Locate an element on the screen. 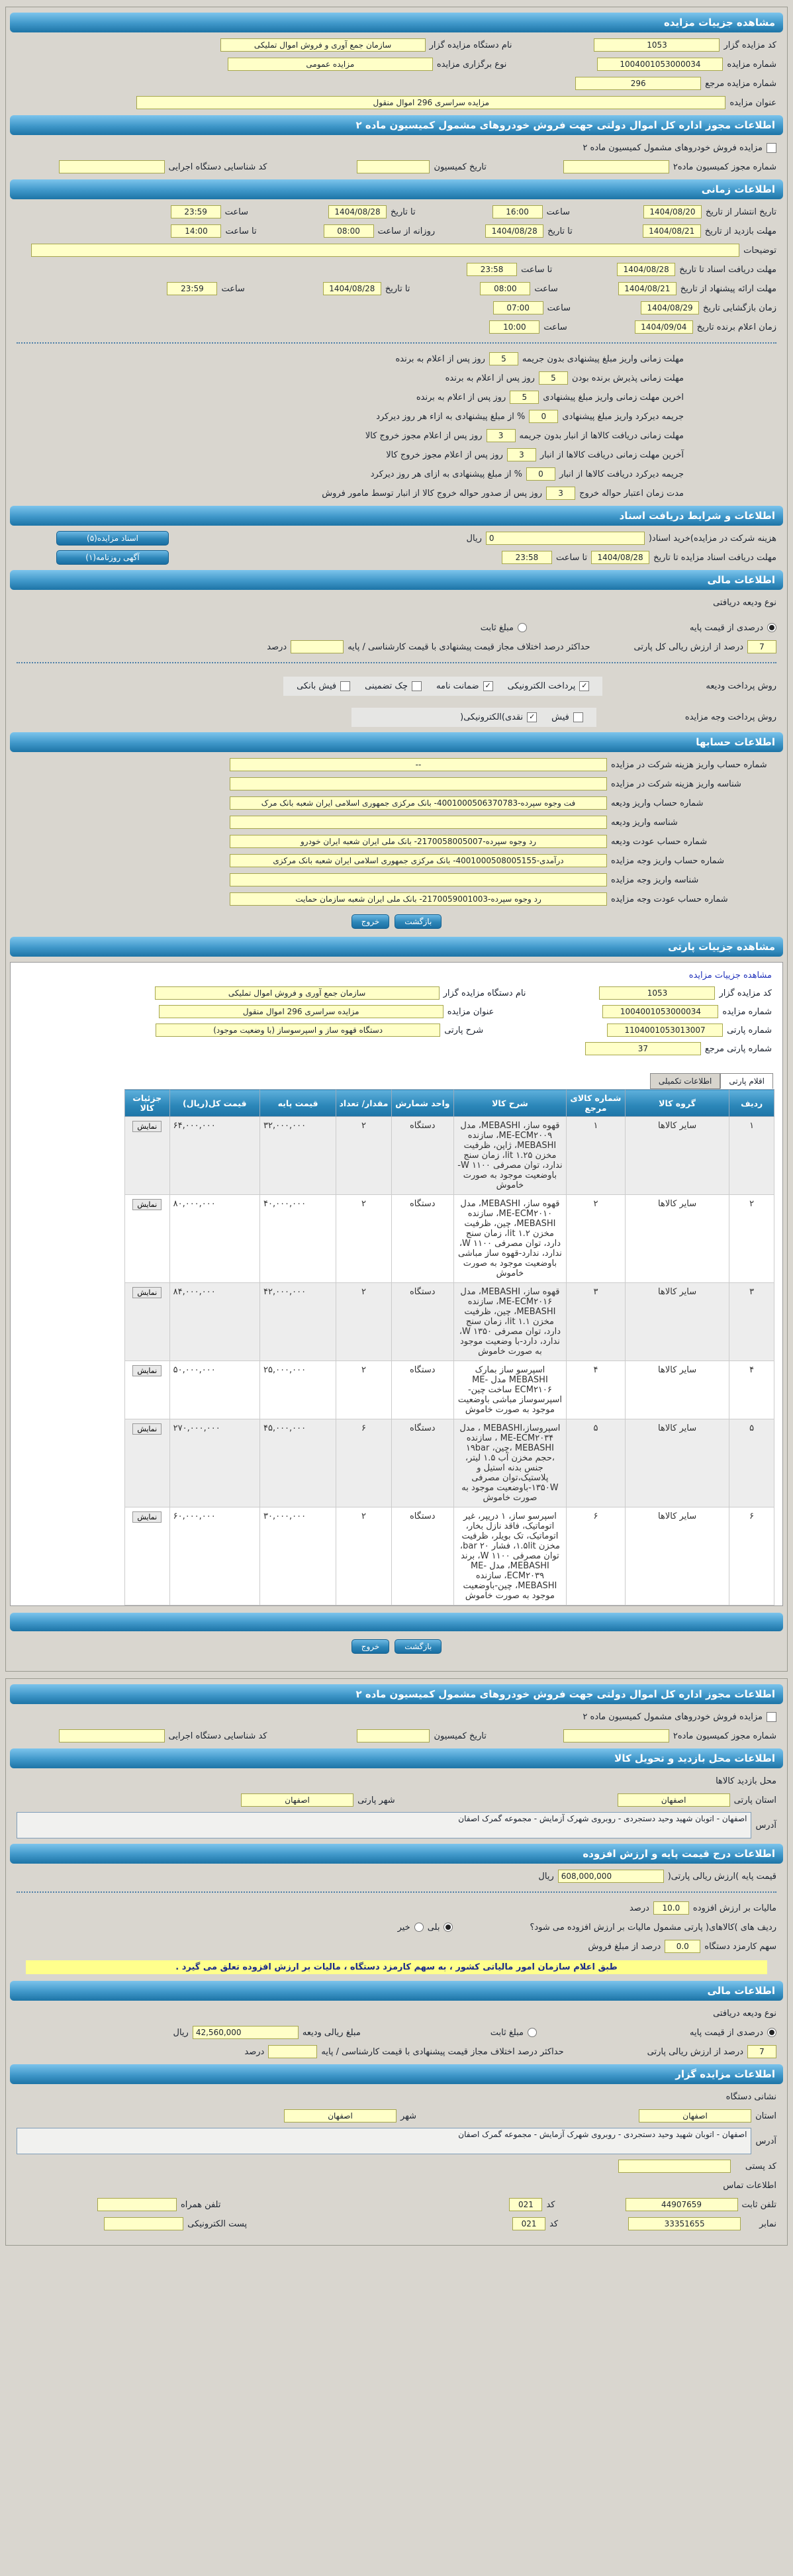  guarantee-checkbox is located at coordinates (488, 686).